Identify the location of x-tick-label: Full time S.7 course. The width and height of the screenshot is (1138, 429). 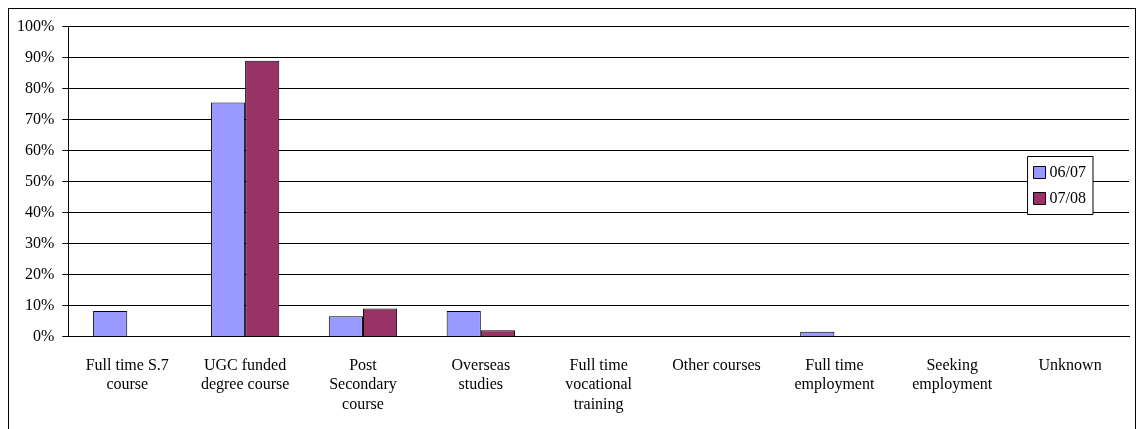
(127, 374).